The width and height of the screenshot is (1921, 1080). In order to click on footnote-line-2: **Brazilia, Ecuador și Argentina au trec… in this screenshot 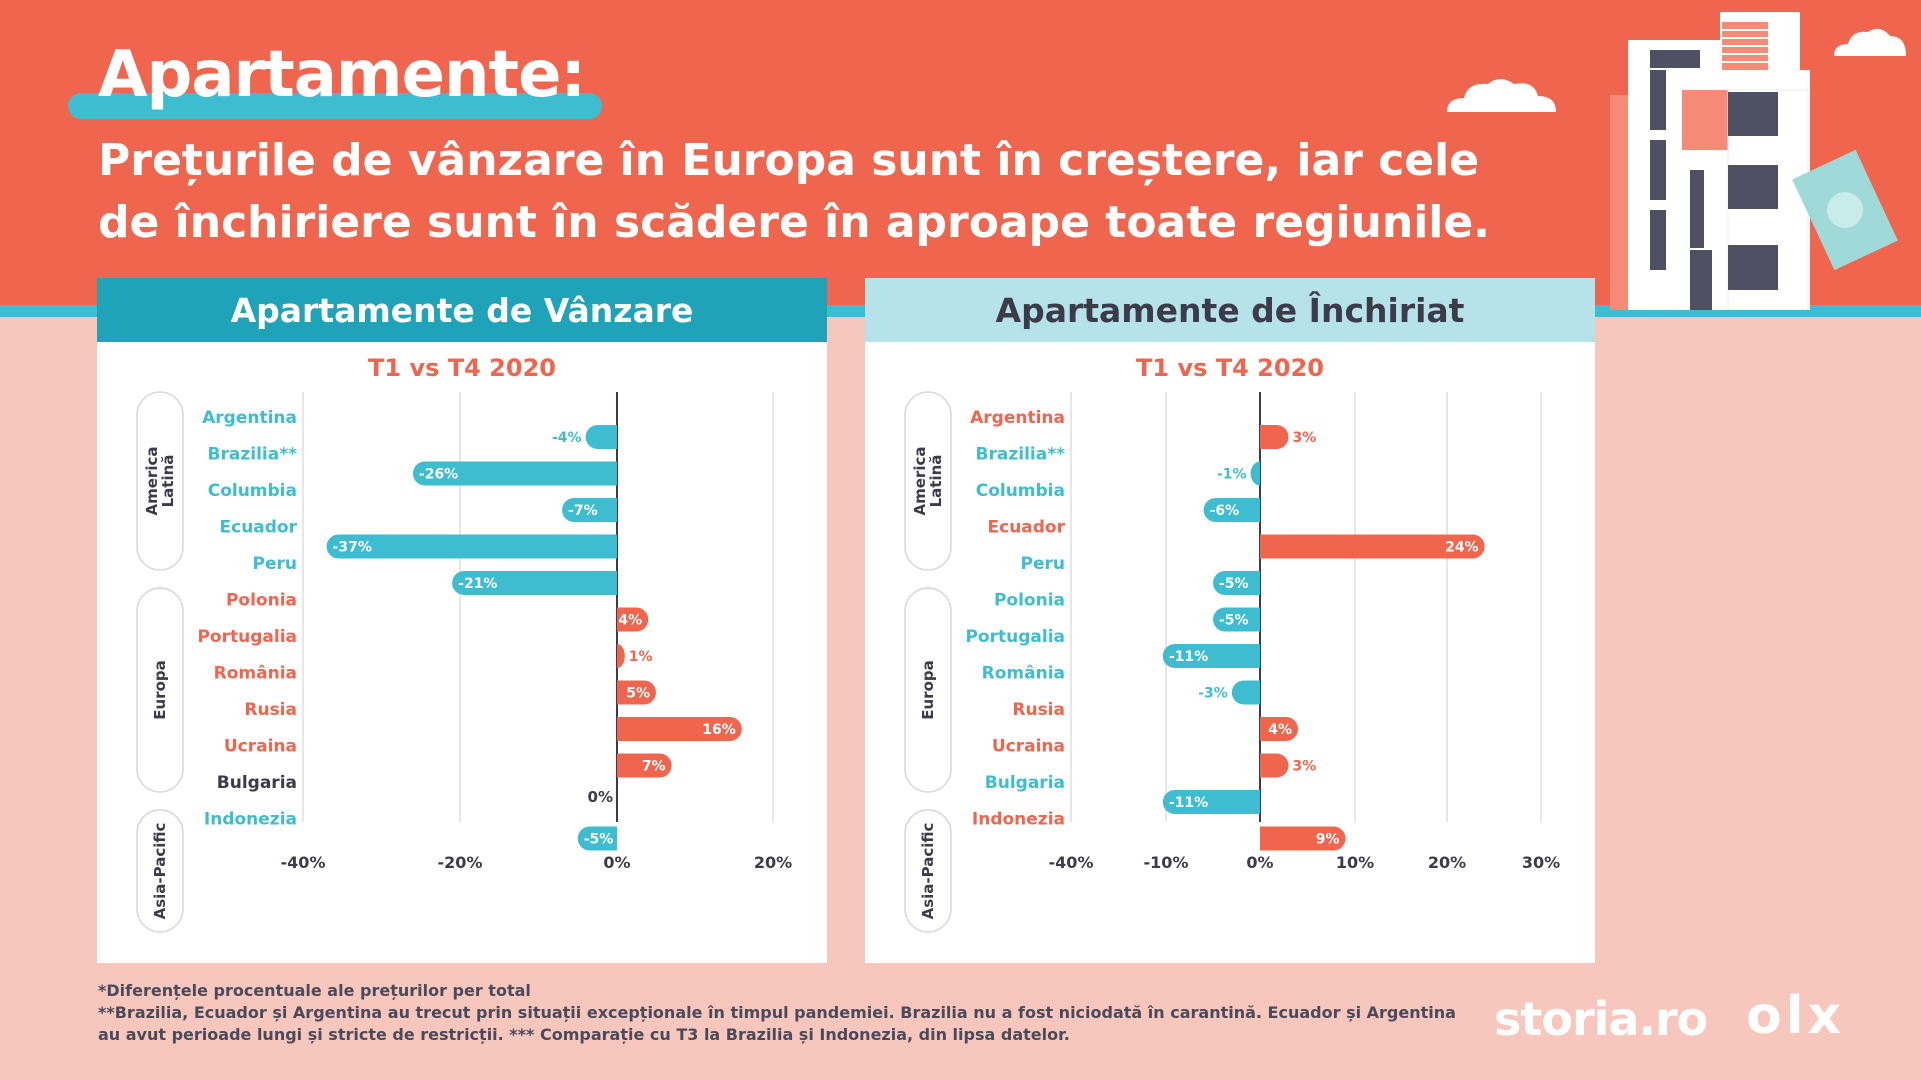, I will do `click(777, 1023)`.